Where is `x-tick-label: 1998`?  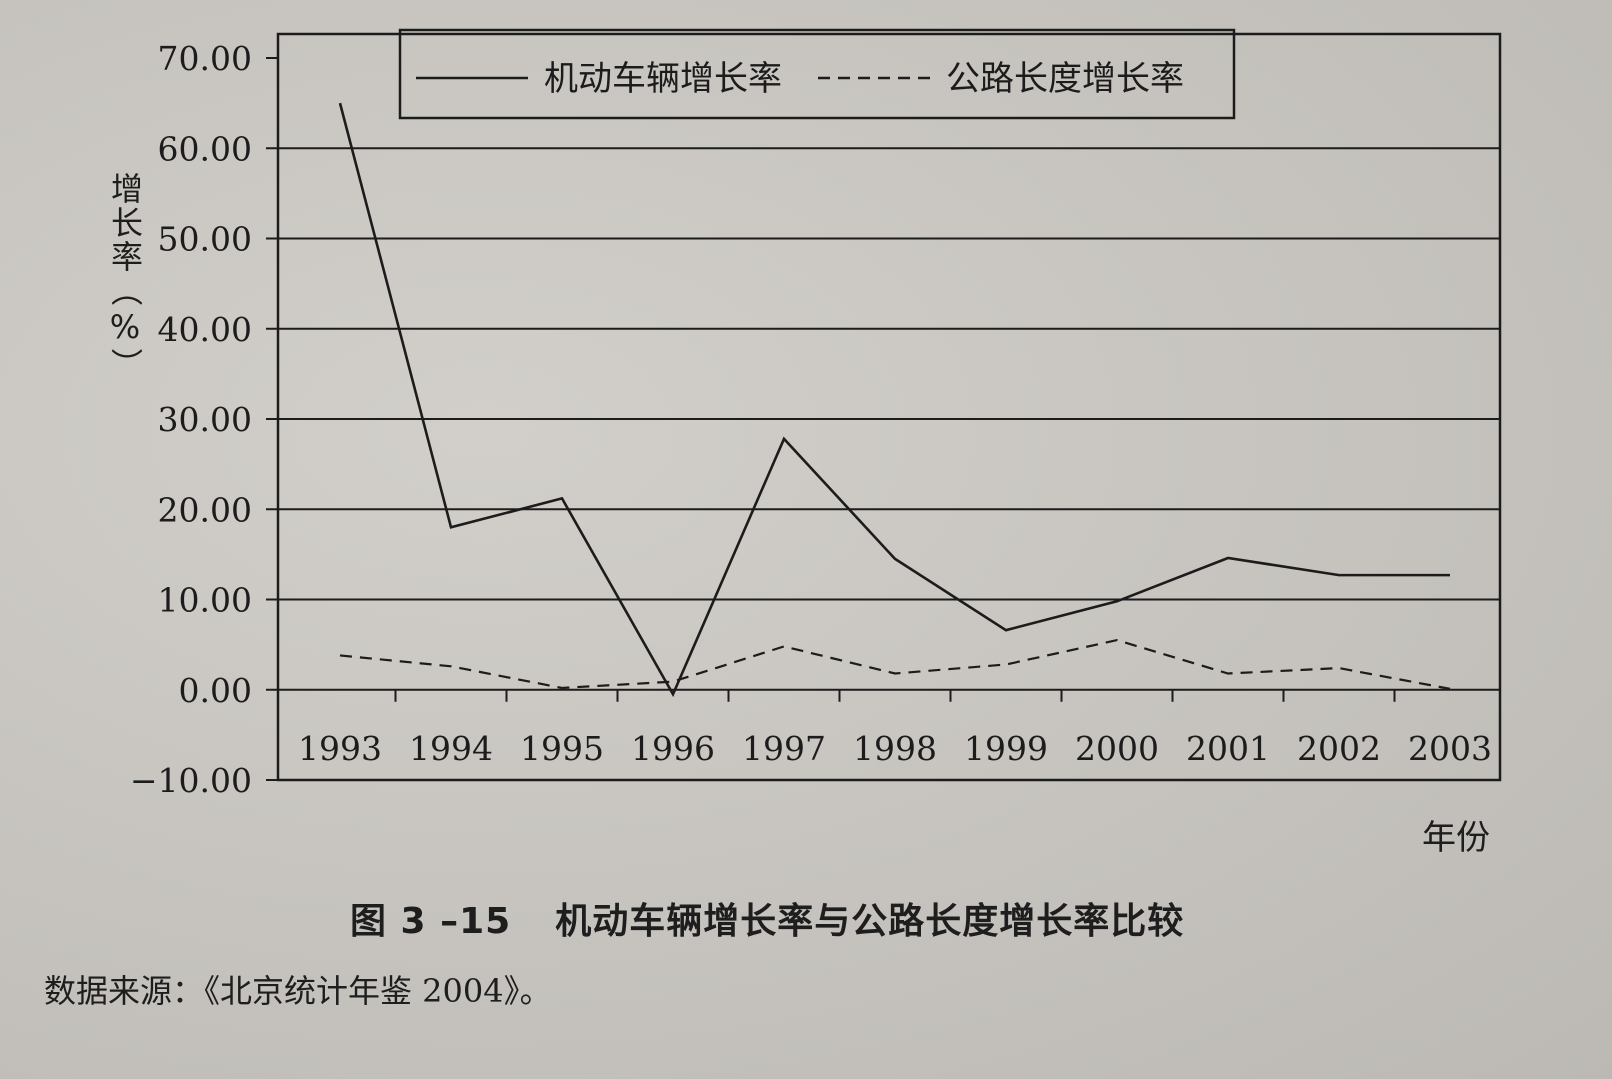 x-tick-label: 1998 is located at coordinates (895, 748).